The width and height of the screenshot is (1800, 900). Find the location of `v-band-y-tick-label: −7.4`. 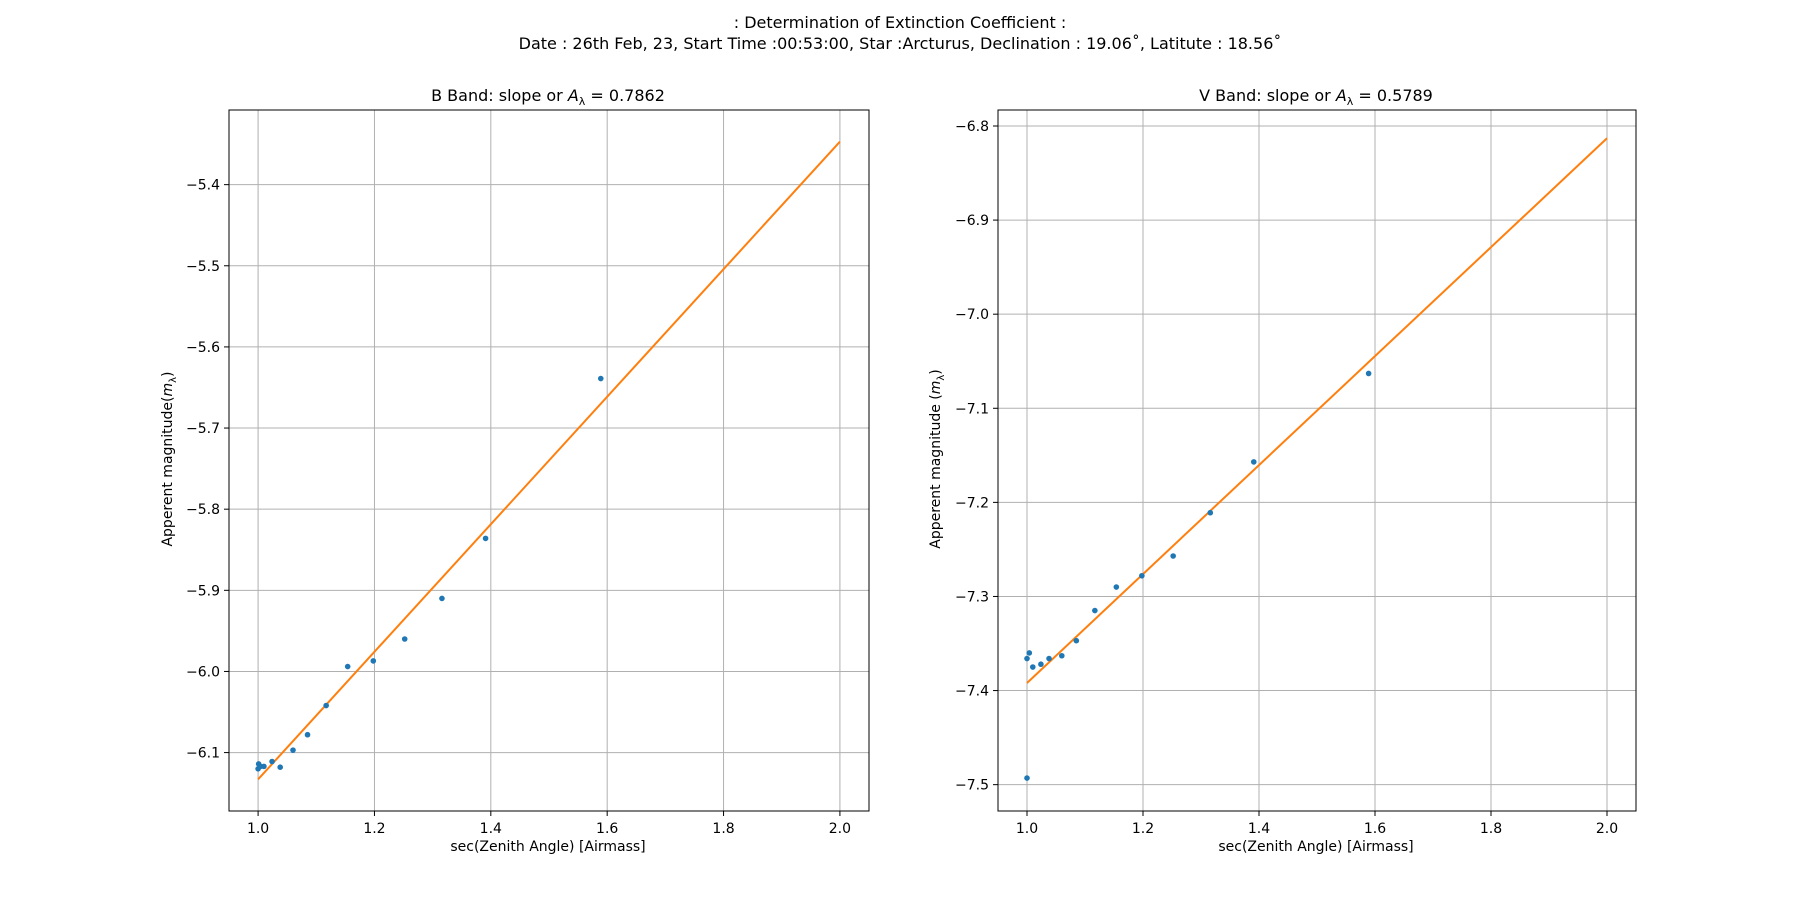

v-band-y-tick-label: −7.4 is located at coordinates (972, 692).